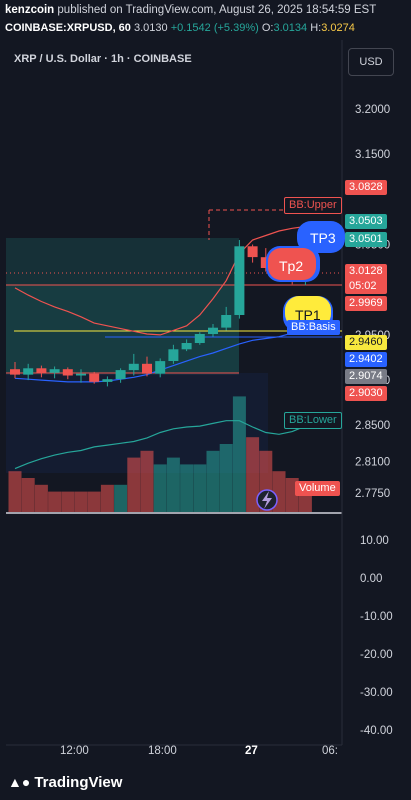 This screenshot has width=411, height=800. I want to click on last-price-value: 3.0128, so click(366, 271).